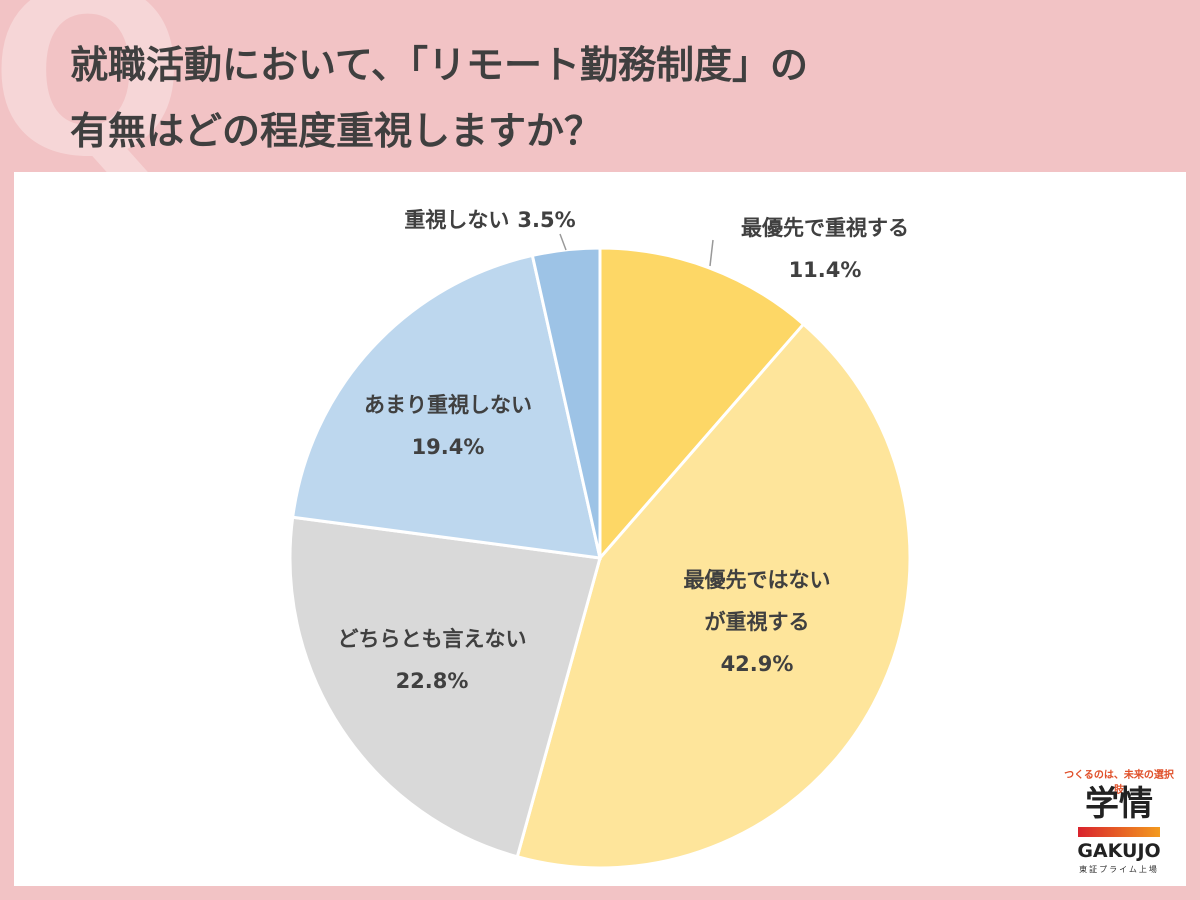 This screenshot has width=1200, height=900. Describe the element at coordinates (1119, 832) in the screenshot. I see `logo-bar` at that location.